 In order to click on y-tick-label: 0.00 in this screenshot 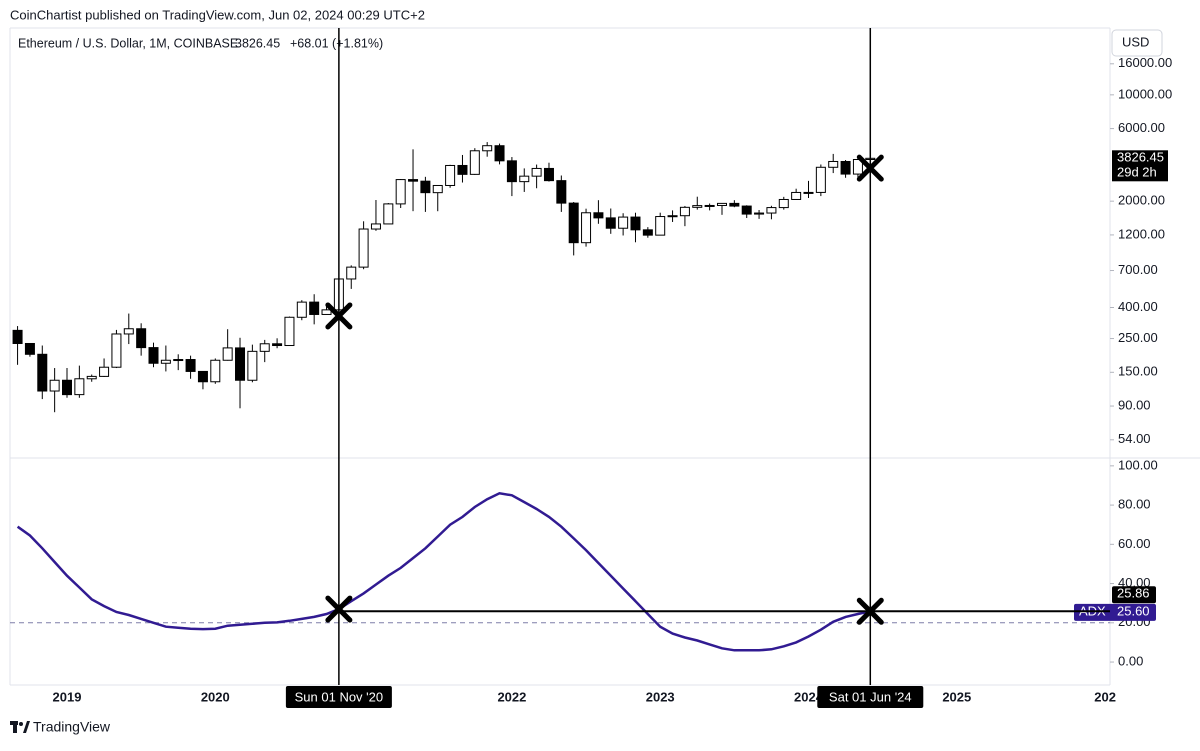, I will do `click(1130, 660)`.